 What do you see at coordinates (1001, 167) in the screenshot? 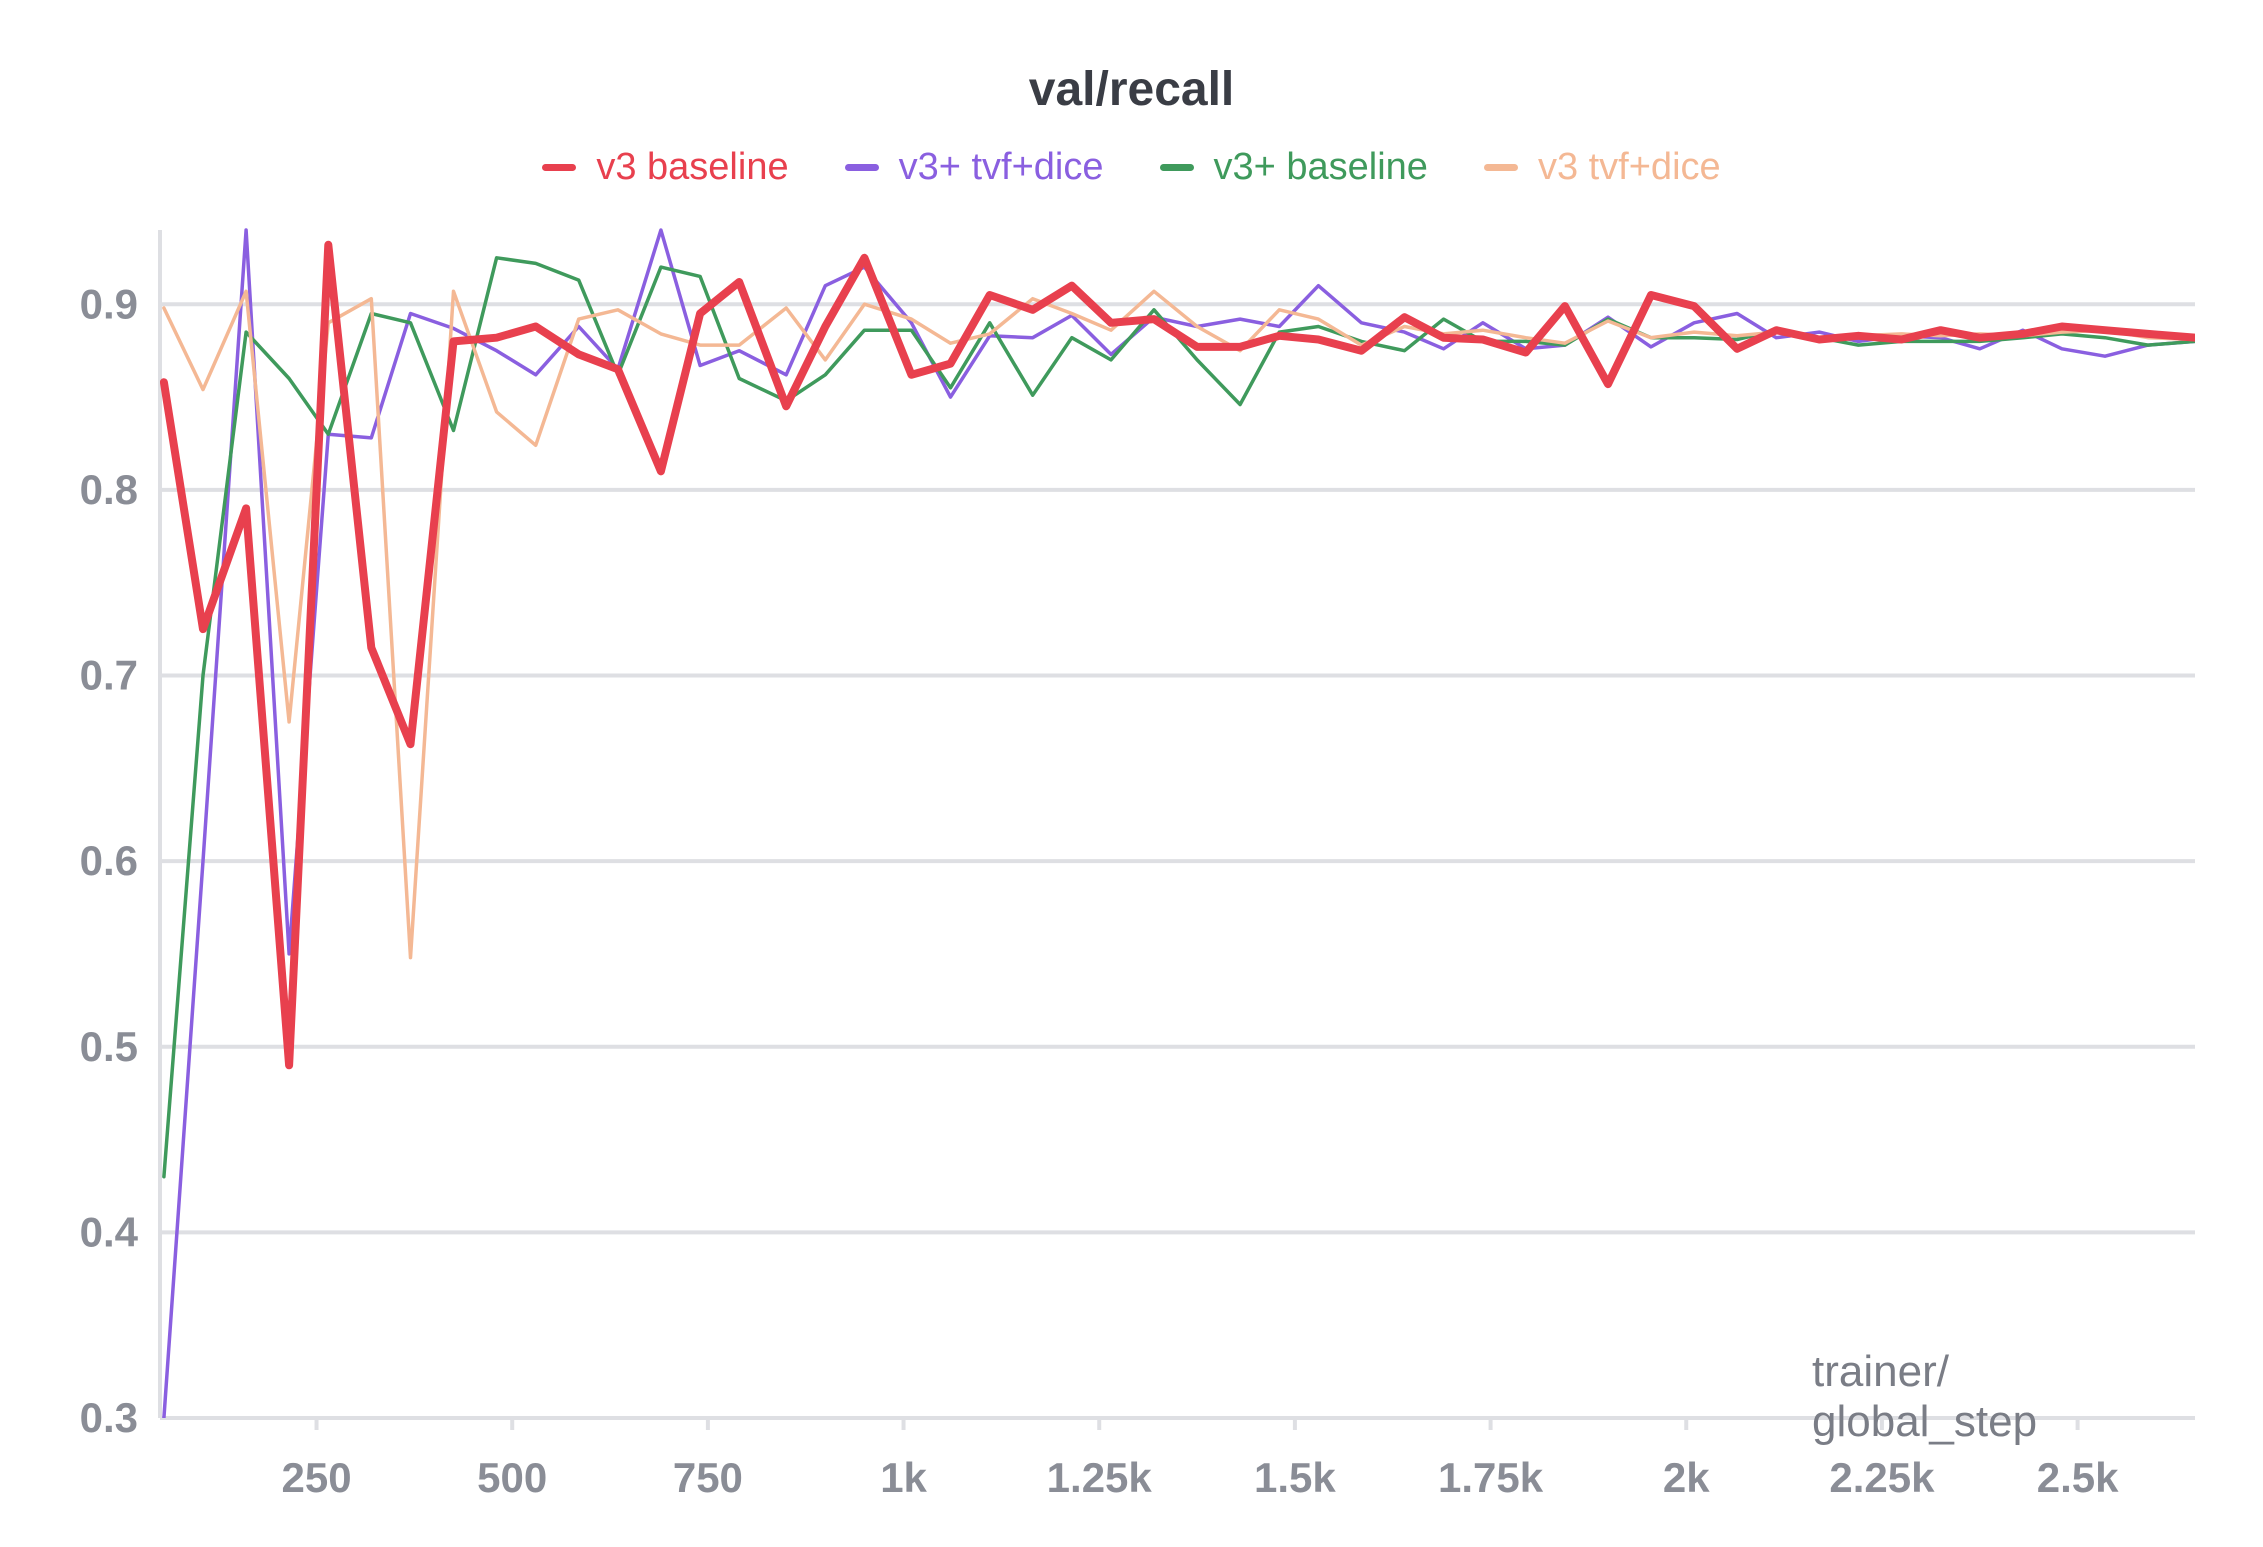
I see `legend-label: v3+ tvf+dice` at bounding box center [1001, 167].